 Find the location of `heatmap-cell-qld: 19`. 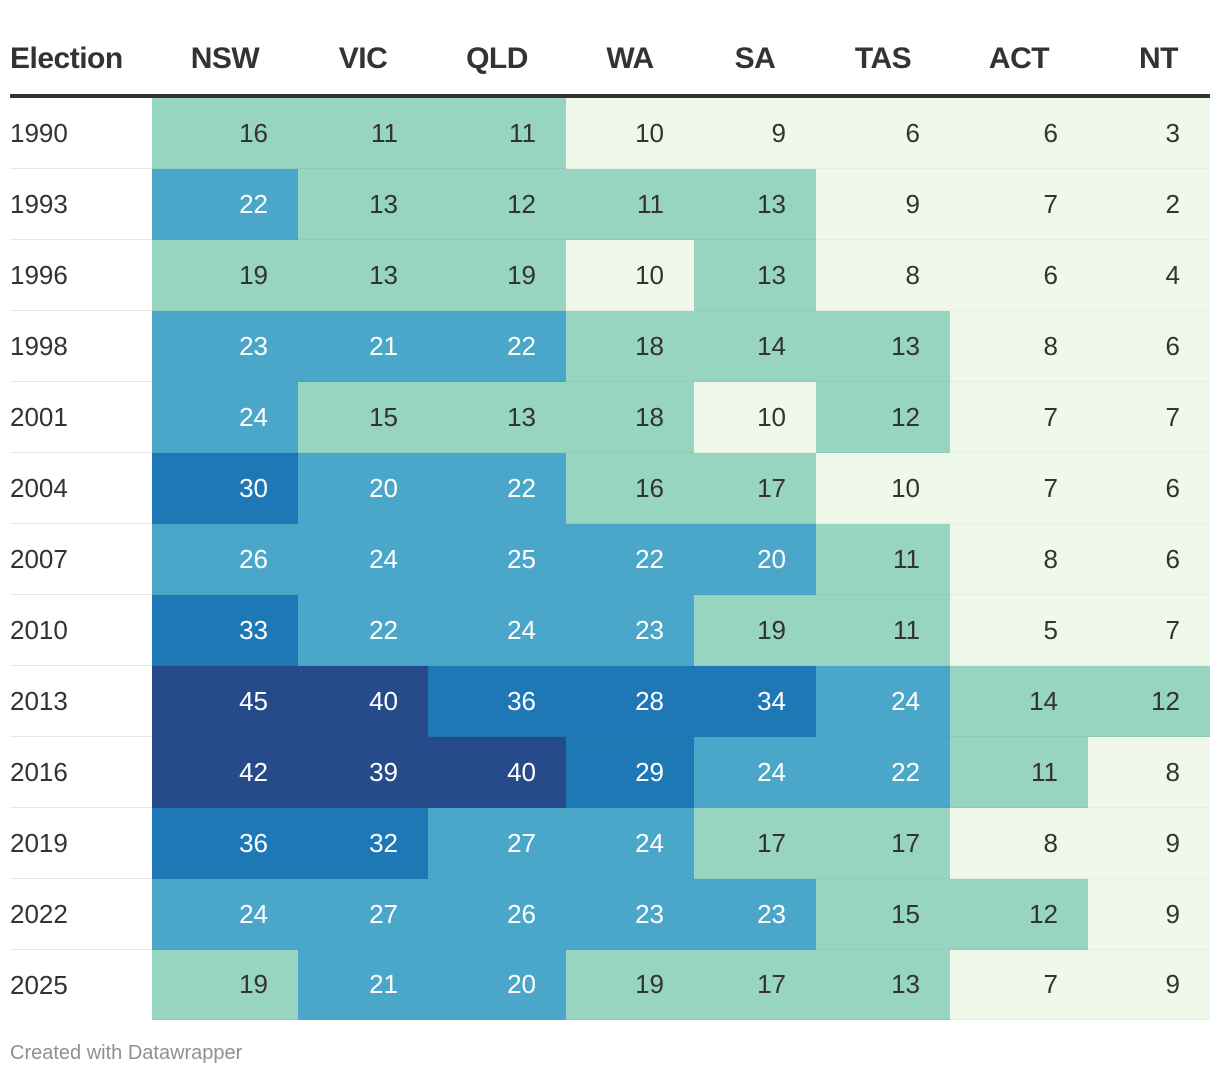

heatmap-cell-qld: 19 is located at coordinates (497, 275).